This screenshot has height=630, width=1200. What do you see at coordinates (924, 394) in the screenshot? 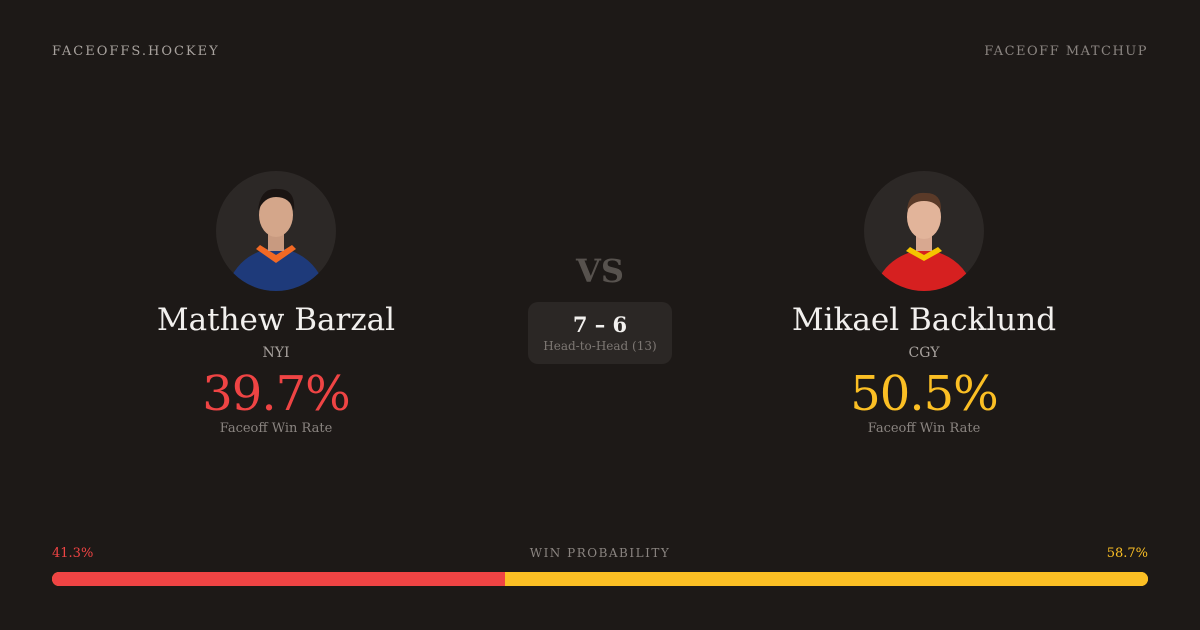
I see `faceoff-win-rate: 50.5%` at bounding box center [924, 394].